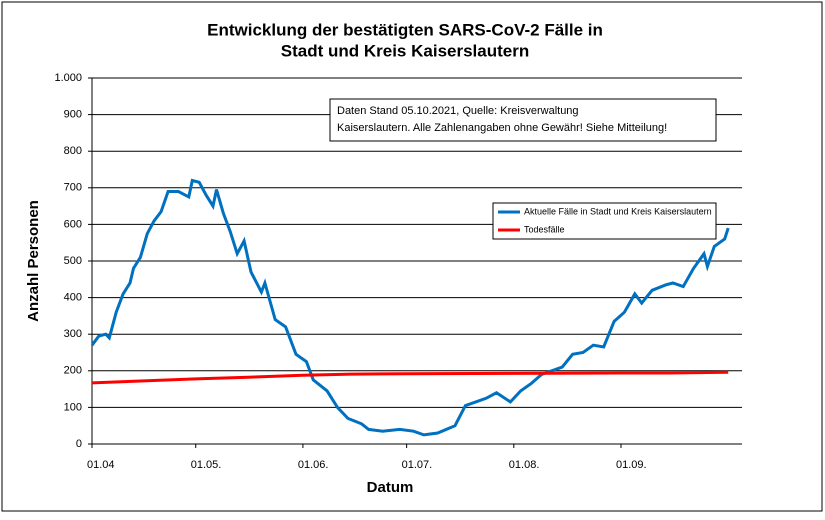 This screenshot has height=520, width=825. I want to click on y-tick-label: 0, so click(79, 444).